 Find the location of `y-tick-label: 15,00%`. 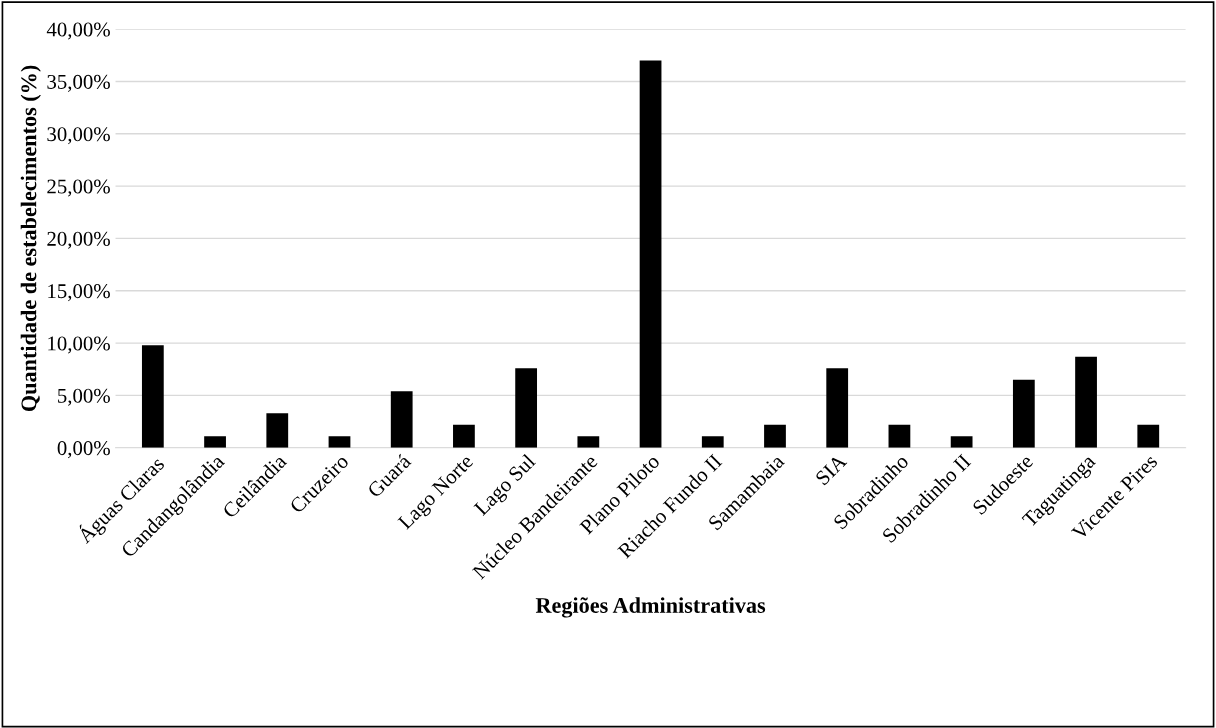

y-tick-label: 15,00% is located at coordinates (79, 293).